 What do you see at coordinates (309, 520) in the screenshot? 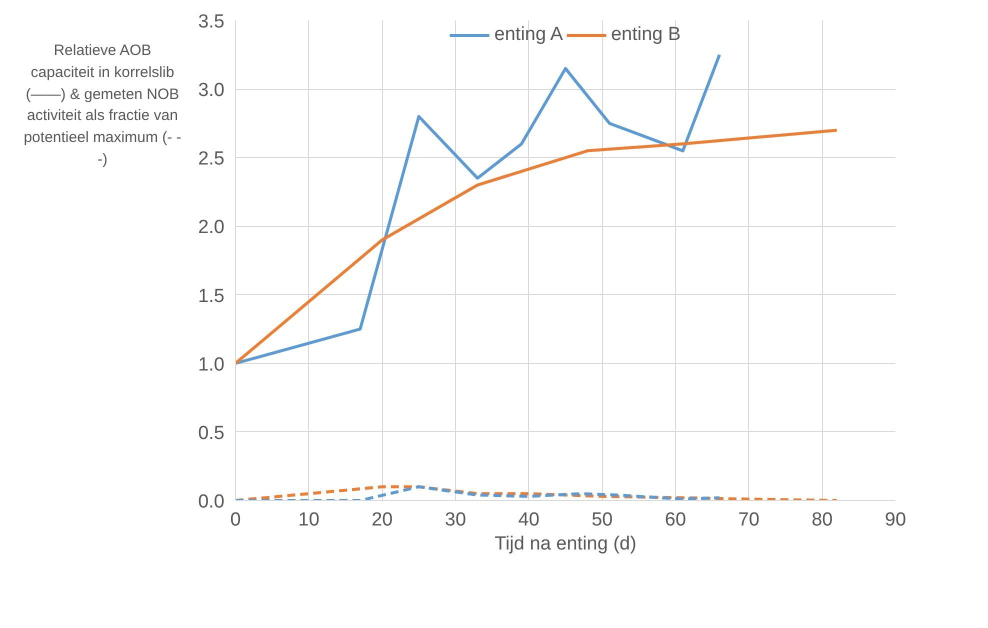
I see `x-tick-label: 10` at bounding box center [309, 520].